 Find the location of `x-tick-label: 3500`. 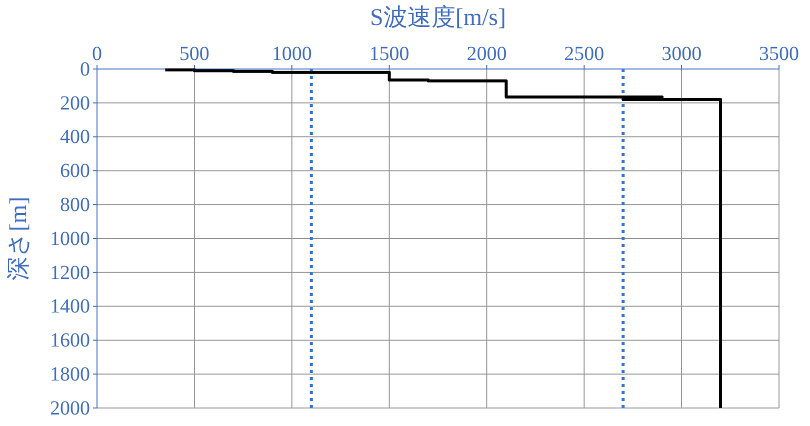

x-tick-label: 3500 is located at coordinates (779, 54).